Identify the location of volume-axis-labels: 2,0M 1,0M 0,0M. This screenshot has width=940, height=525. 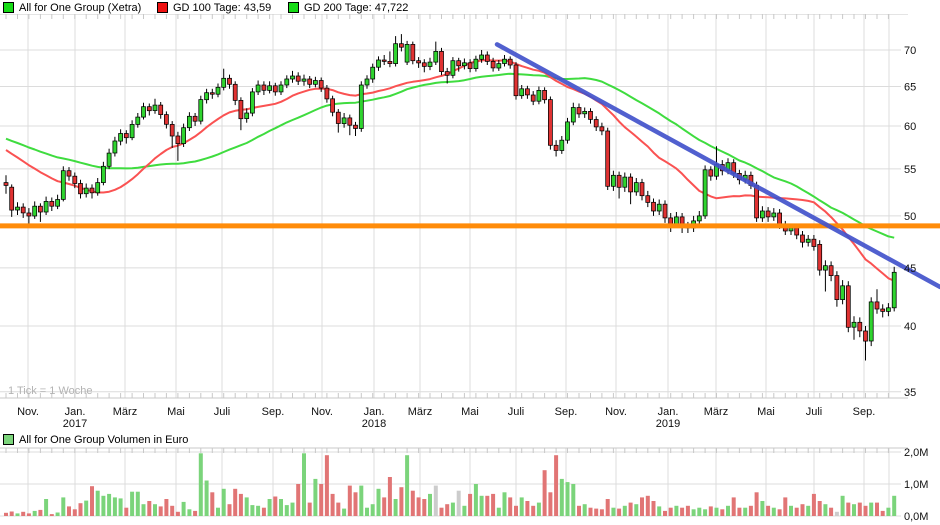
(916, 485).